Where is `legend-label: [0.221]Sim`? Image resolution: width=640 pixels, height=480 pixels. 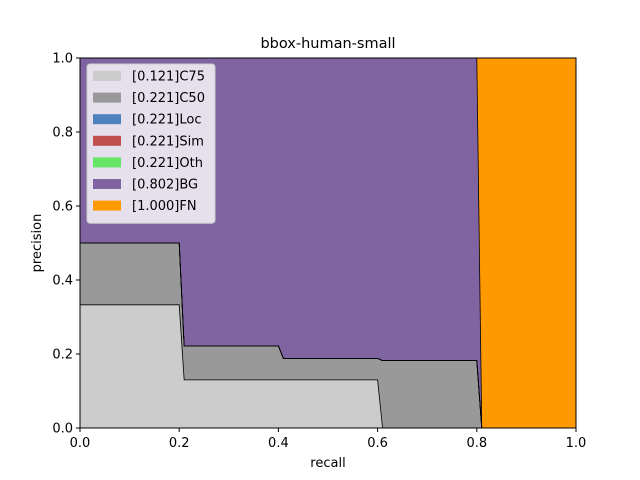
legend-label: [0.221]Sim is located at coordinates (168, 141).